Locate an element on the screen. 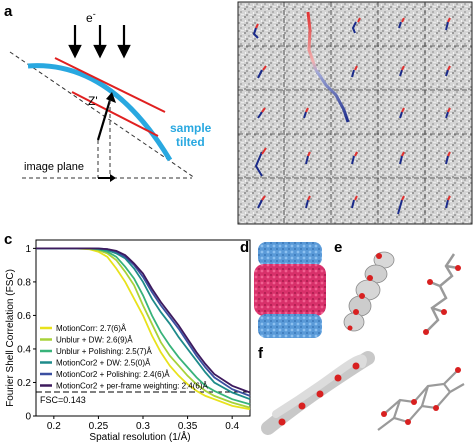 The image size is (474, 444). y-tick-label: 1 is located at coordinates (28, 249).